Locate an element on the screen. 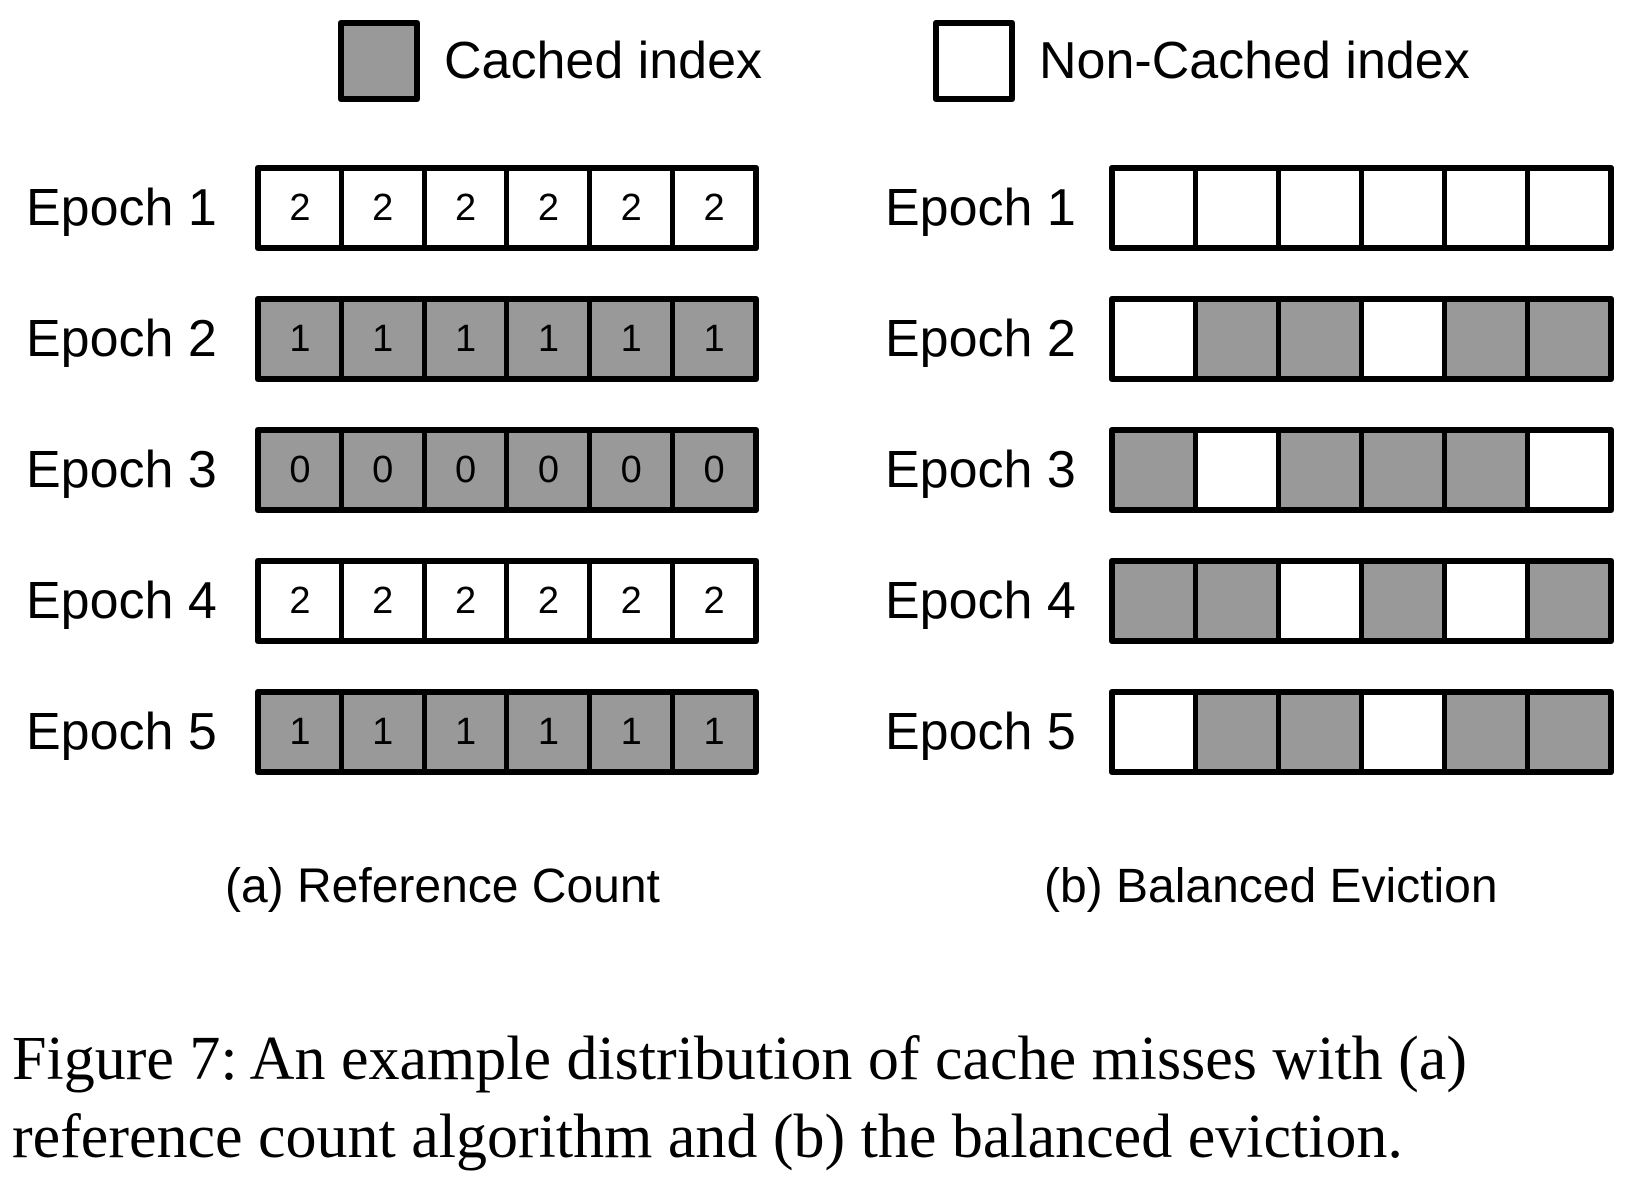  caption-panel-b: (b) Balanced Eviction is located at coordinates (1271, 886).